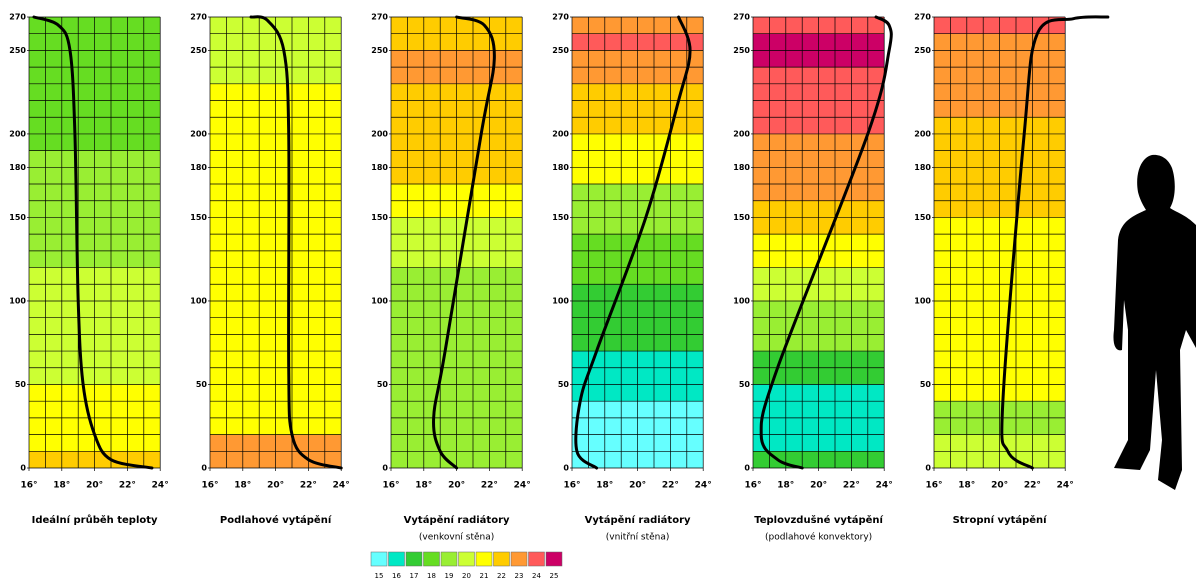 The width and height of the screenshot is (1196, 584). I want to click on legend-label: 22, so click(501, 576).